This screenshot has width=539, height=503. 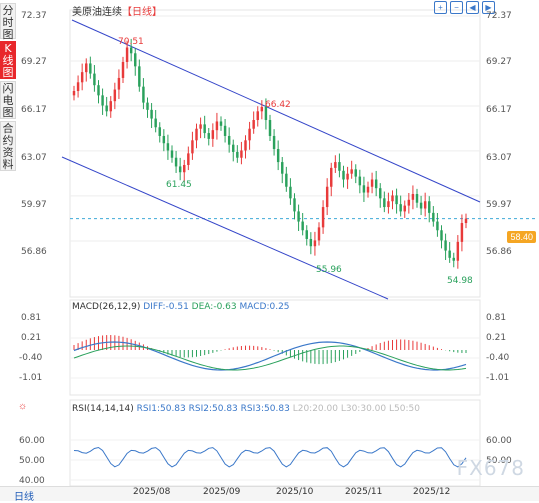 I want to click on macd-axis-left-label: 0.21, so click(x=31, y=338).